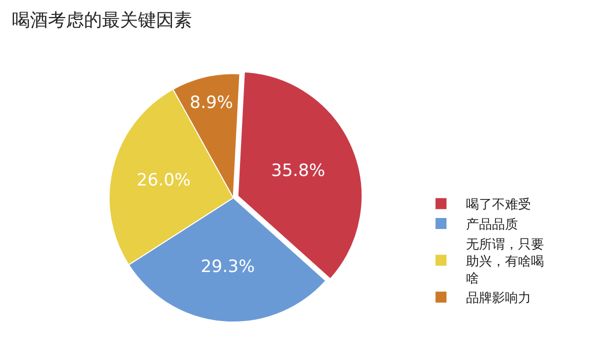 This screenshot has height=337, width=600. What do you see at coordinates (227, 266) in the screenshot?
I see `data-label: 29.3%` at bounding box center [227, 266].